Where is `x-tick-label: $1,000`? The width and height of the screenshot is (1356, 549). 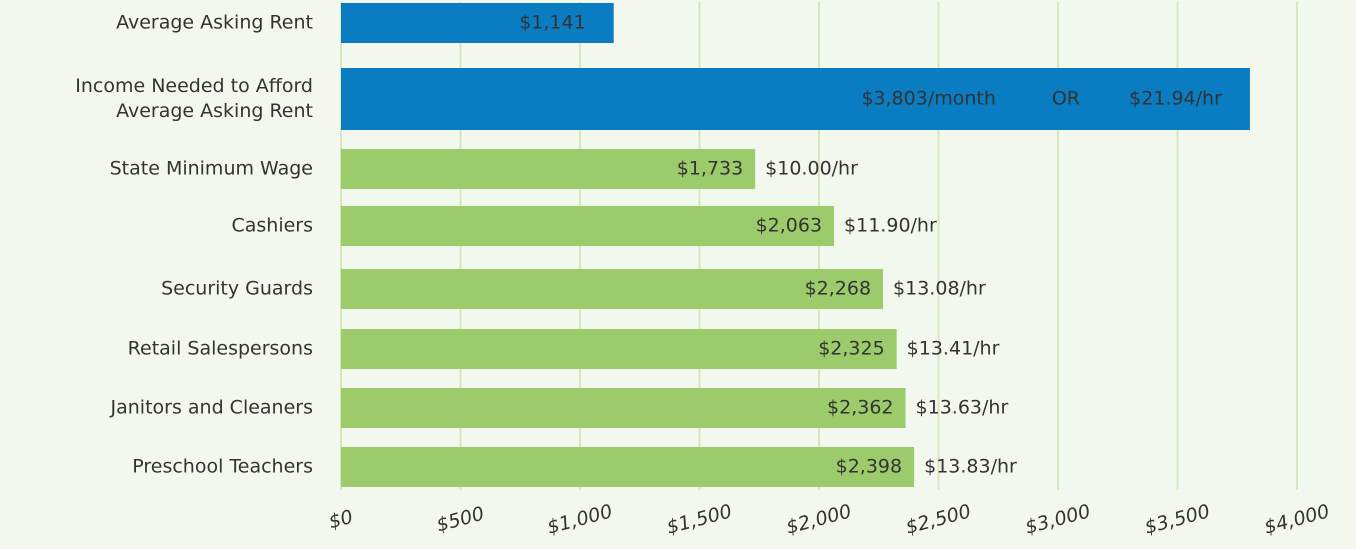 x-tick-label: $1,000 is located at coordinates (580, 519).